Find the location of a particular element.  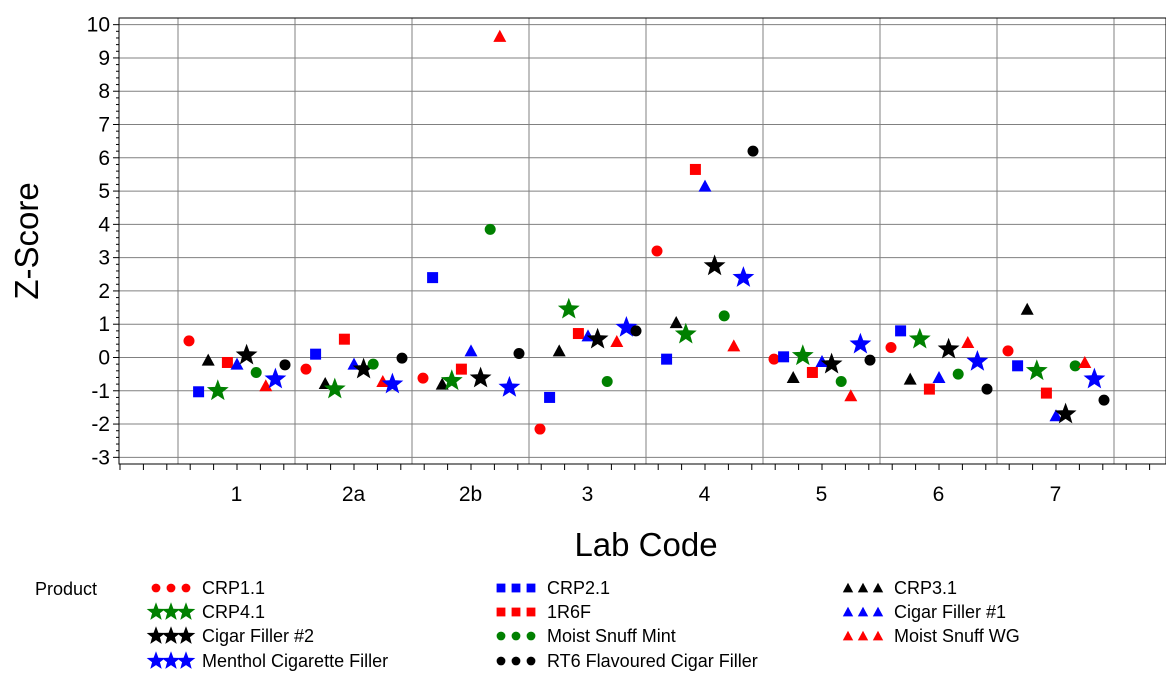

y-tick-label: 3 is located at coordinates (104, 258).